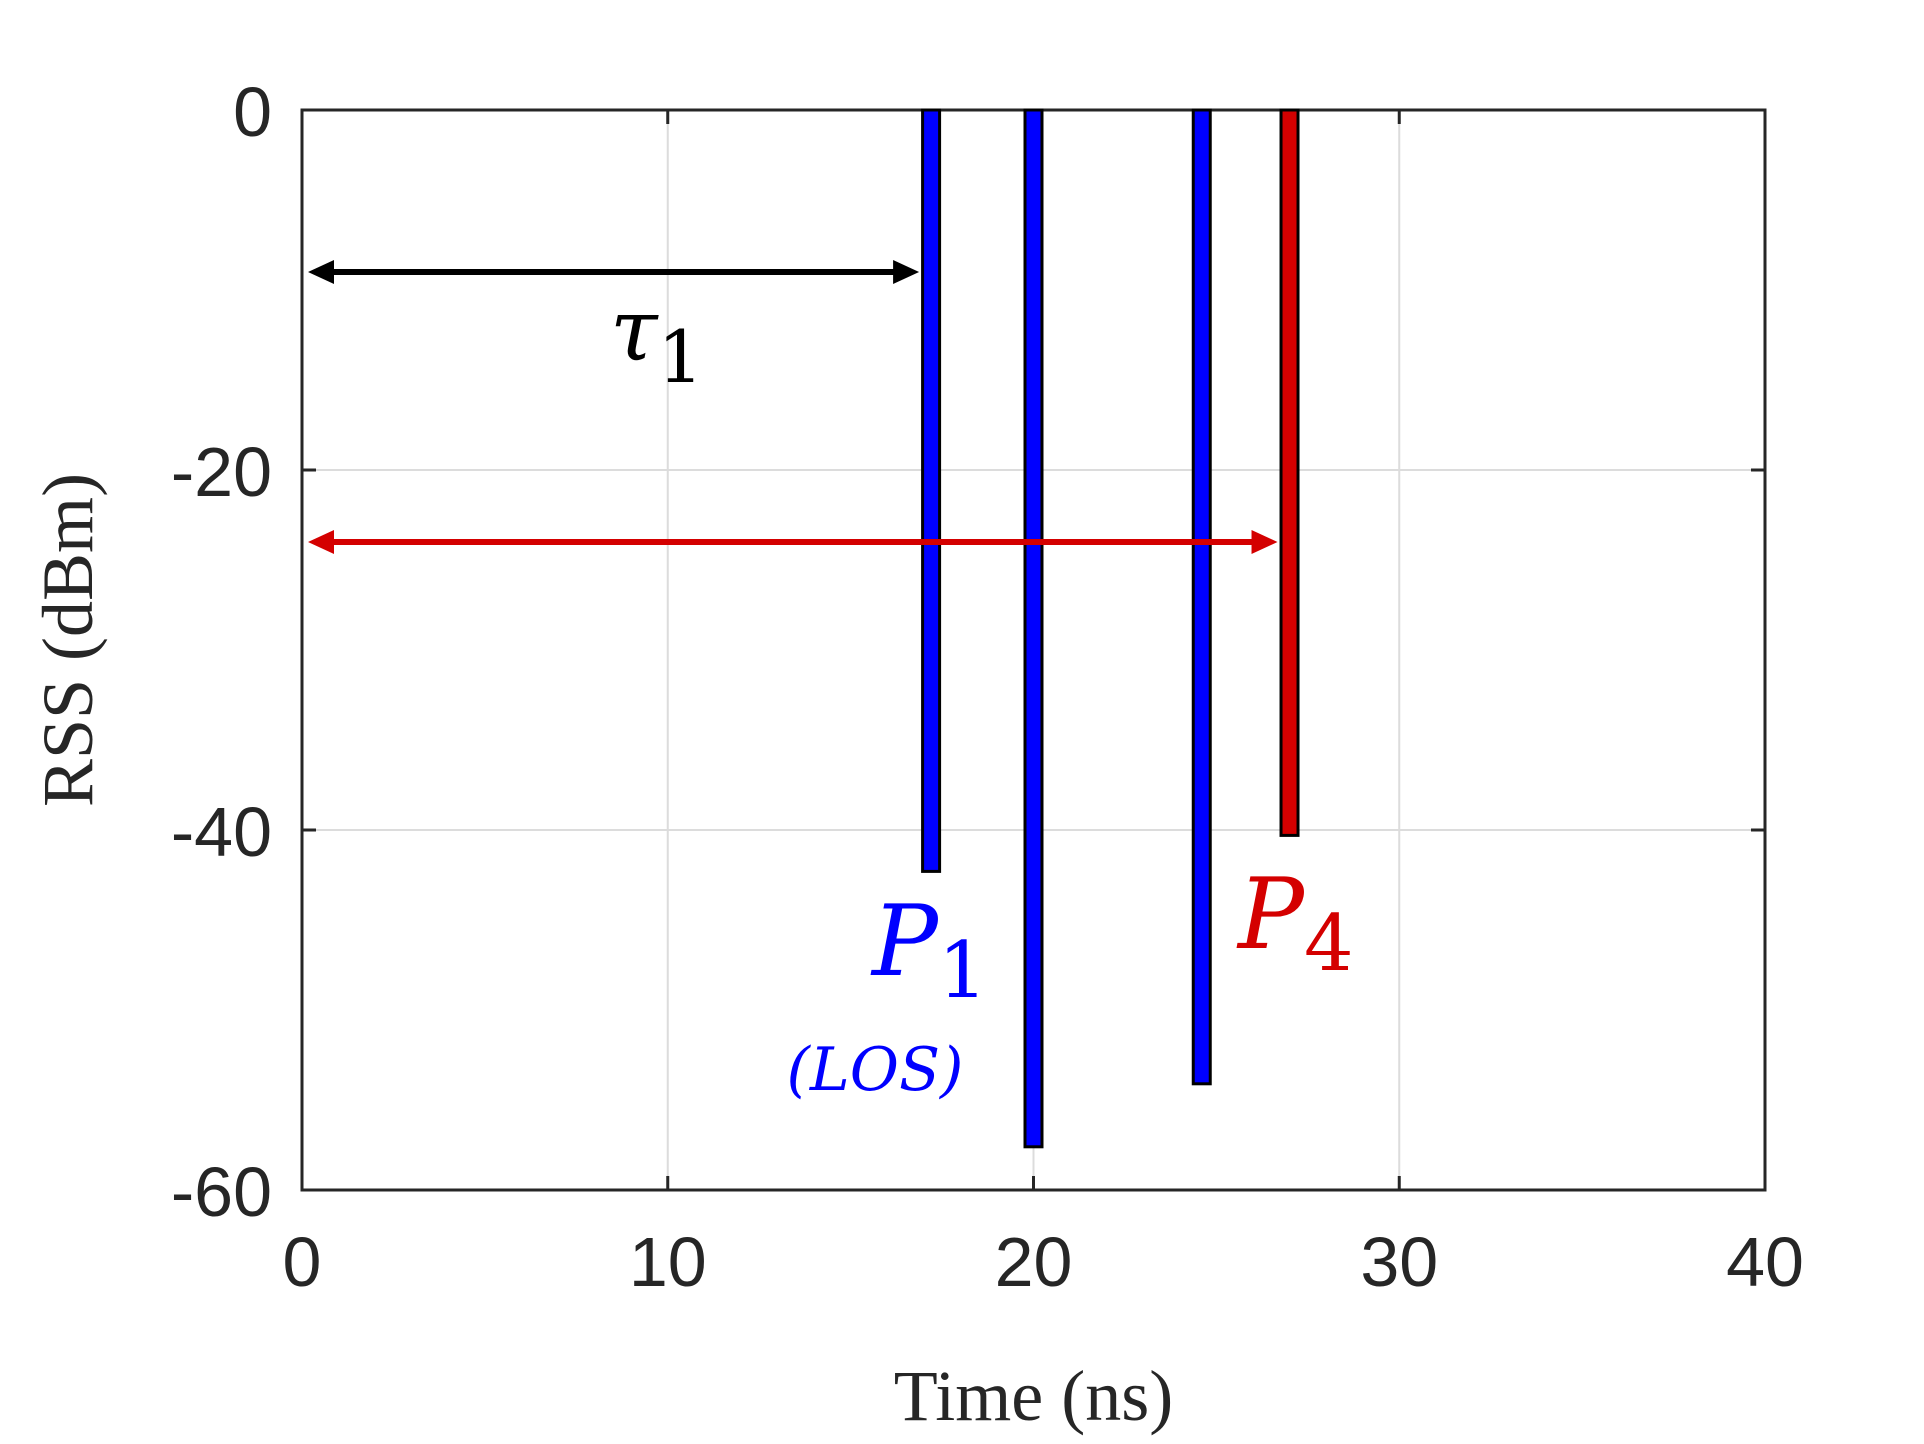 Image resolution: width=1924 pixels, height=1444 pixels. I want to click on y-axis-label: RSS (dBm), so click(68, 640).